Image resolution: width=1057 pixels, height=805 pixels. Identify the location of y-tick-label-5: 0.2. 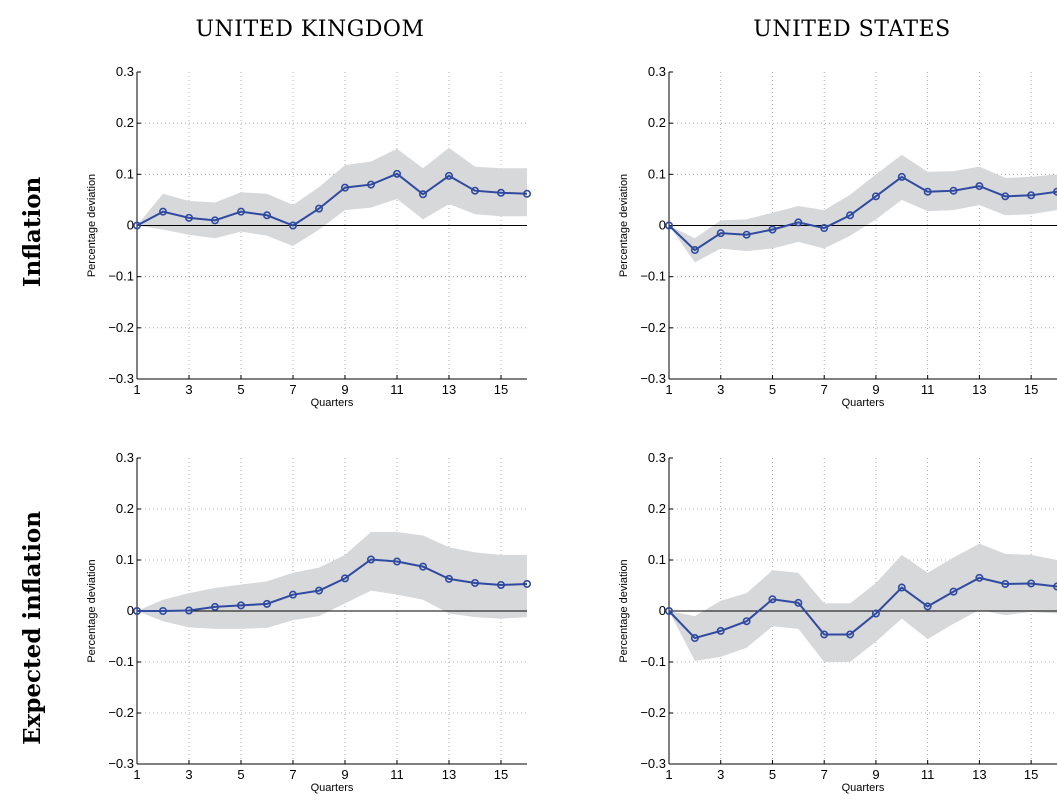
(657, 508).